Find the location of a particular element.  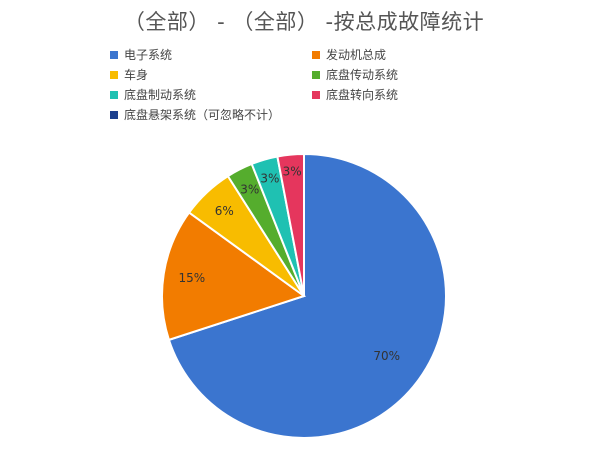

legend-label: 底盘制动系统 is located at coordinates (160, 95).